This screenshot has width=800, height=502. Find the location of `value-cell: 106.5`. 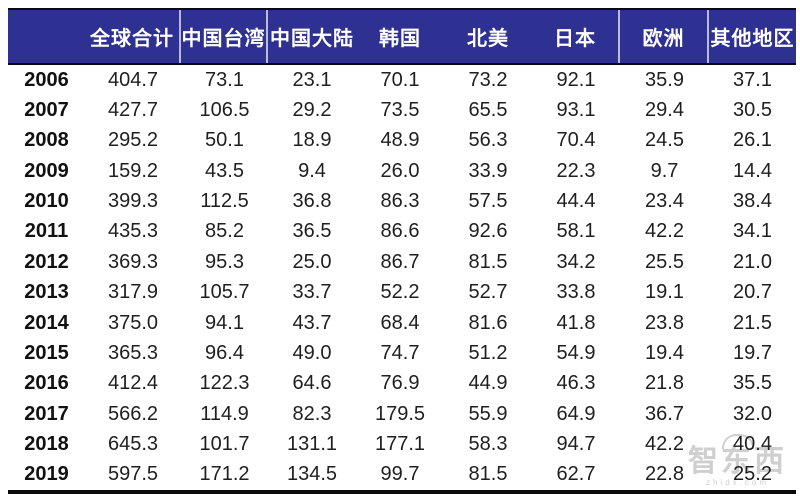

value-cell: 106.5 is located at coordinates (224, 110).